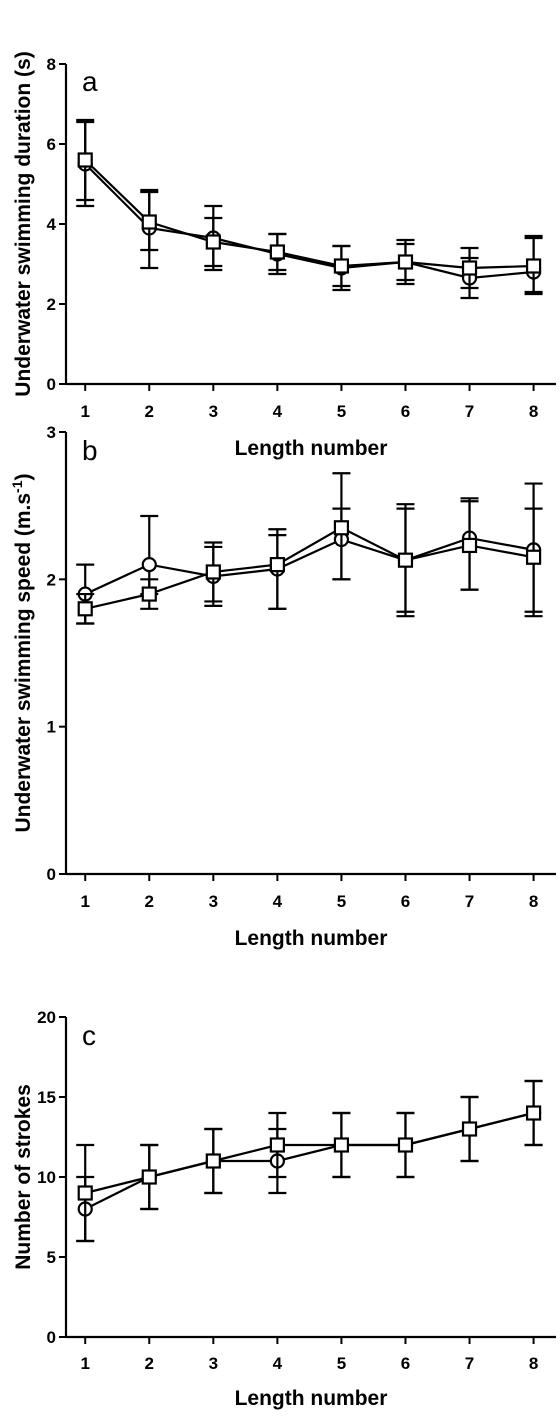 This screenshot has width=560, height=1416. Describe the element at coordinates (90, 81) in the screenshot. I see `panel-letter: a` at that location.